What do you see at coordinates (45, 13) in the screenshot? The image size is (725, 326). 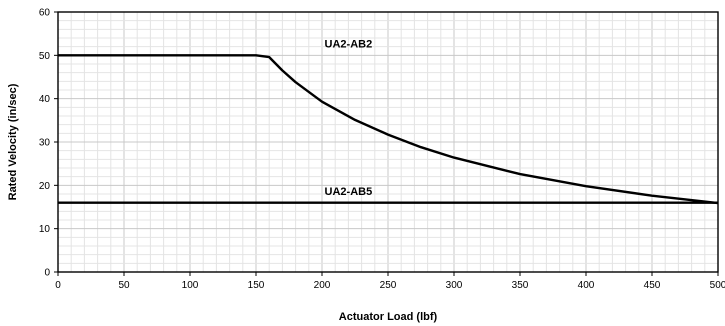 I see `y-tick-label: 60` at bounding box center [45, 13].